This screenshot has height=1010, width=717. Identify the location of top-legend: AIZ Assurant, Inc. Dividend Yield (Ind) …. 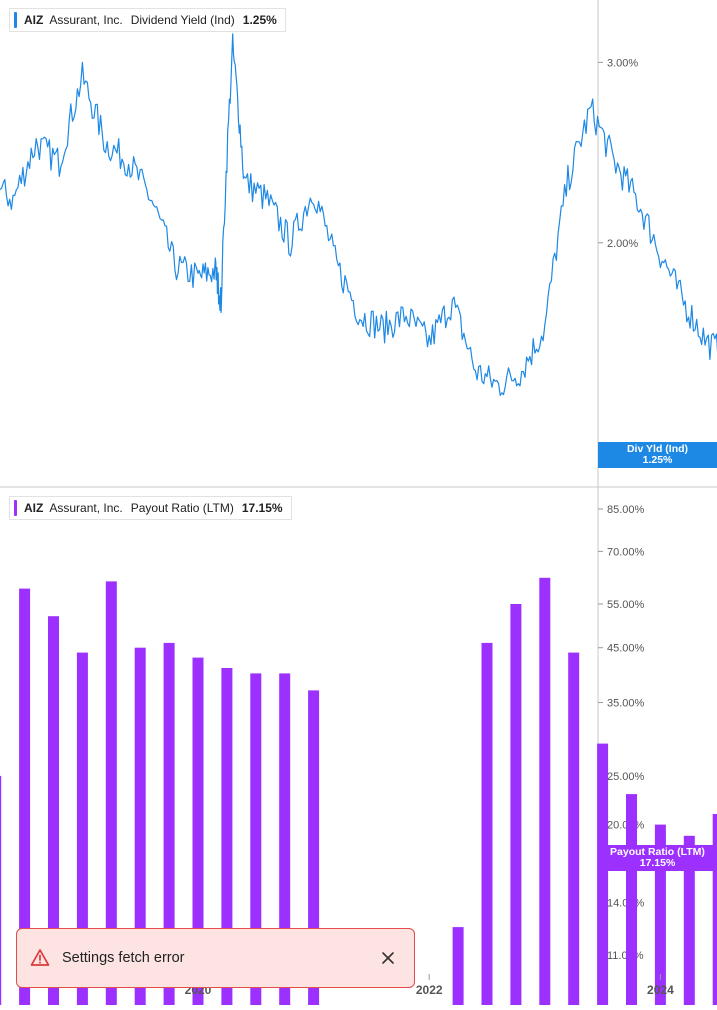
(147, 20).